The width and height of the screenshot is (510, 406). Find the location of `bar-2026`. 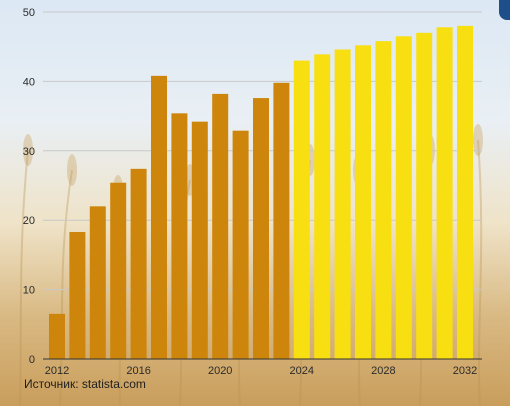

bar-2026 is located at coordinates (342, 204).